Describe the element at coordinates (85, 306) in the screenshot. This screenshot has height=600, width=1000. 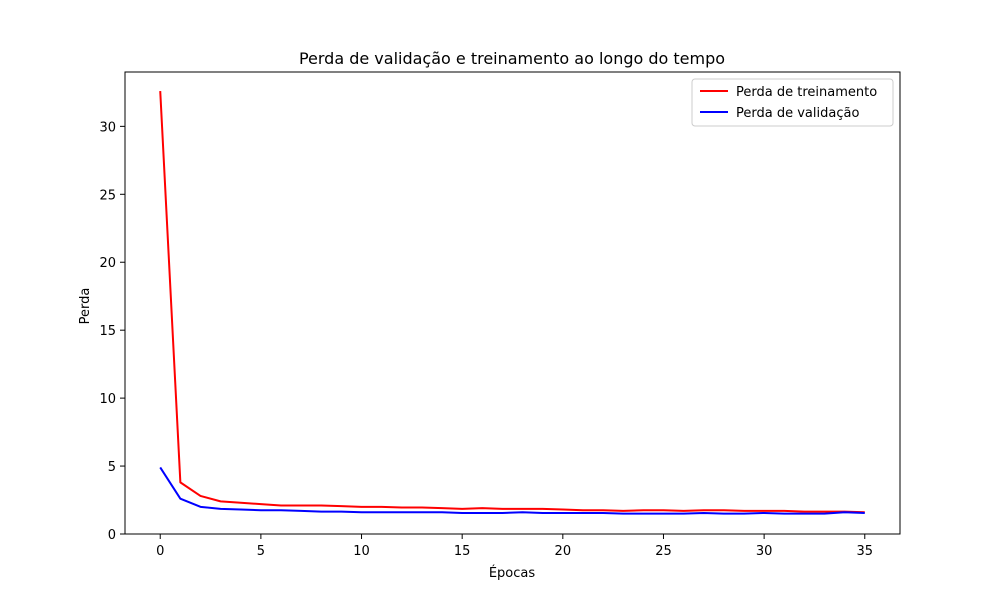
I see `y-axis-label: Perda` at that location.